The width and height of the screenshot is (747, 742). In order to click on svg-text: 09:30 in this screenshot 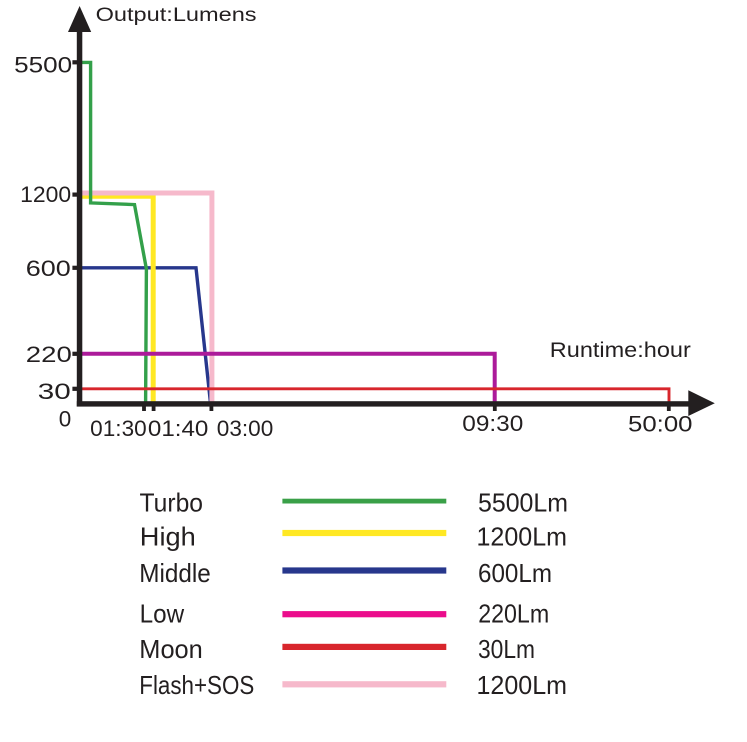, I will do `click(492, 423)`.